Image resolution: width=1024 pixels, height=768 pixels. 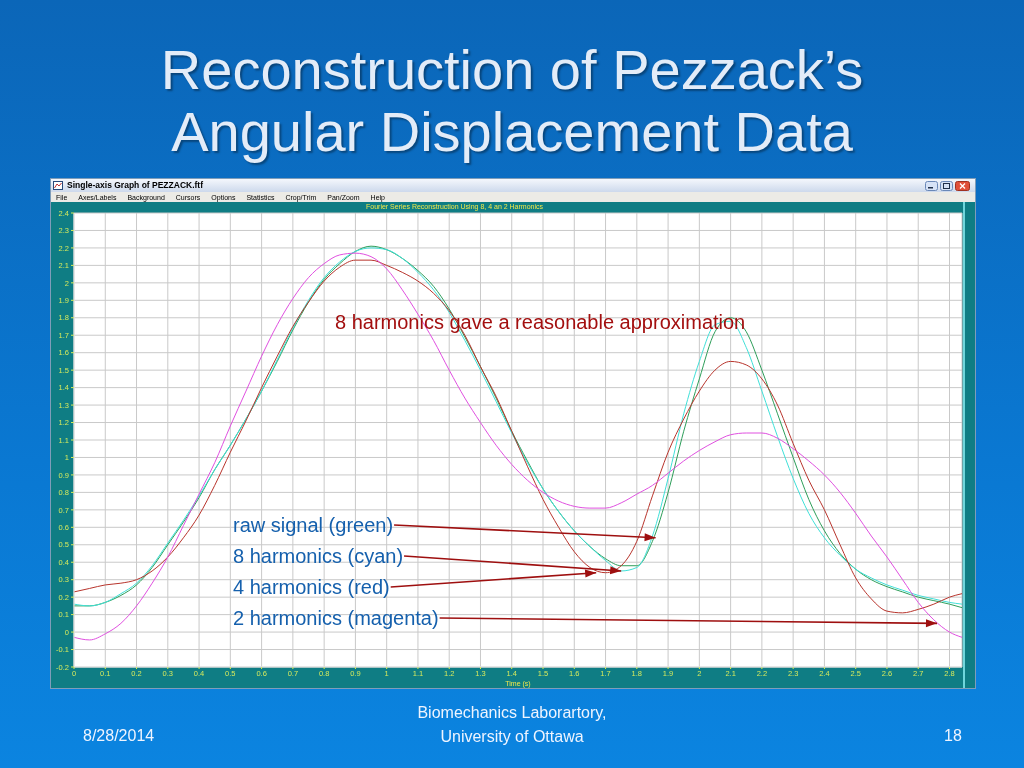 I want to click on text: Biomechanics Laborartory, University of Ottawa, so click(x=512, y=724).